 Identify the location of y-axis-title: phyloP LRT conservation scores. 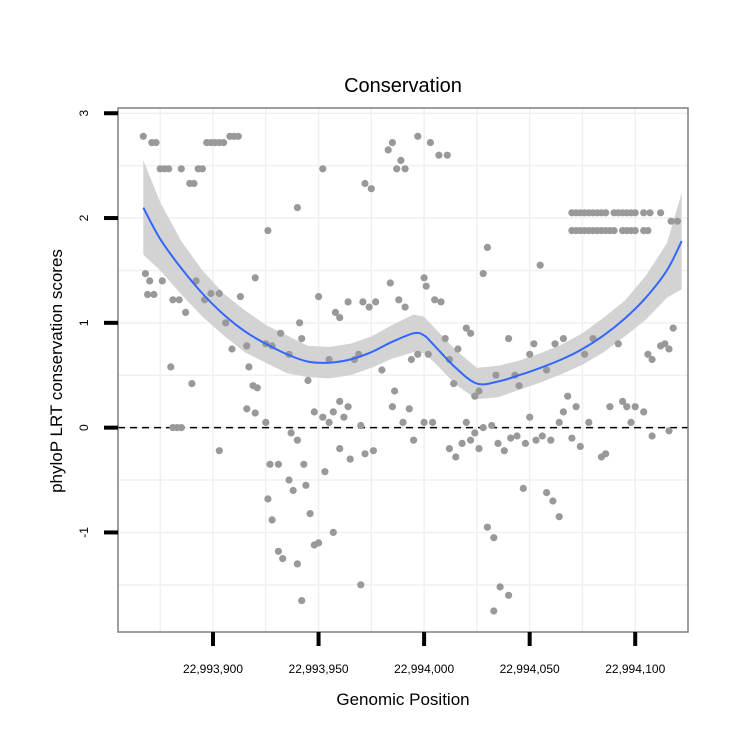
(56, 371).